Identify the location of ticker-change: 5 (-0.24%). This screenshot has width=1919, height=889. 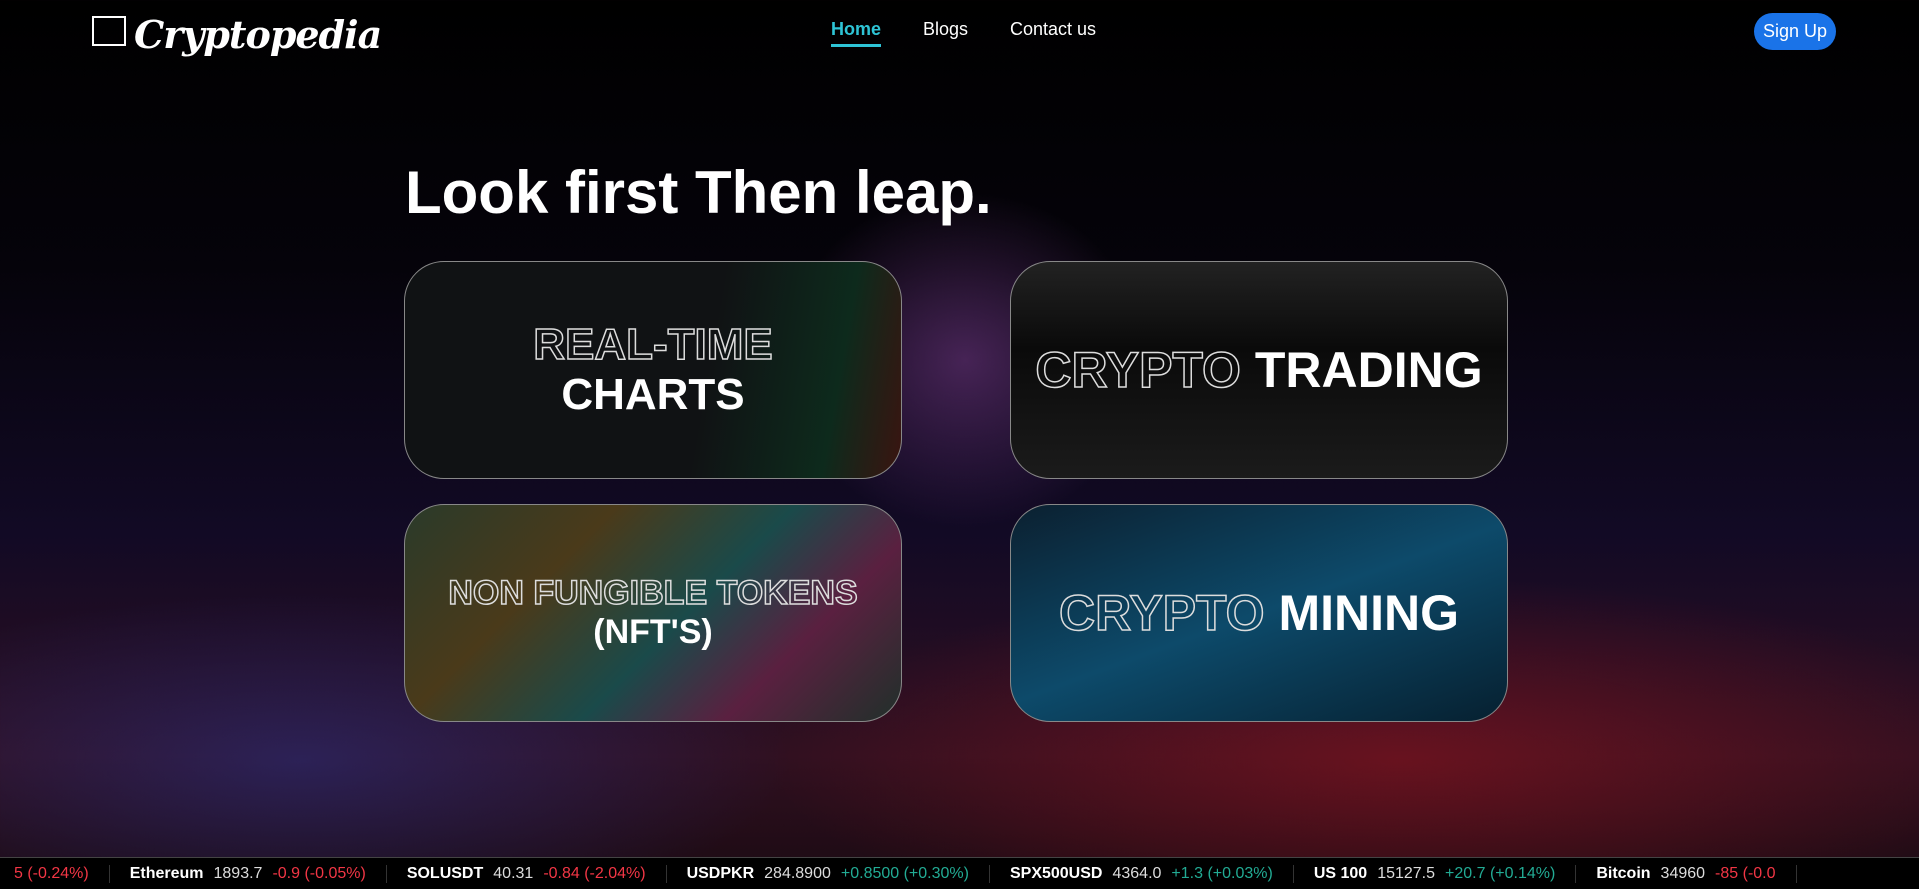
(51, 873).